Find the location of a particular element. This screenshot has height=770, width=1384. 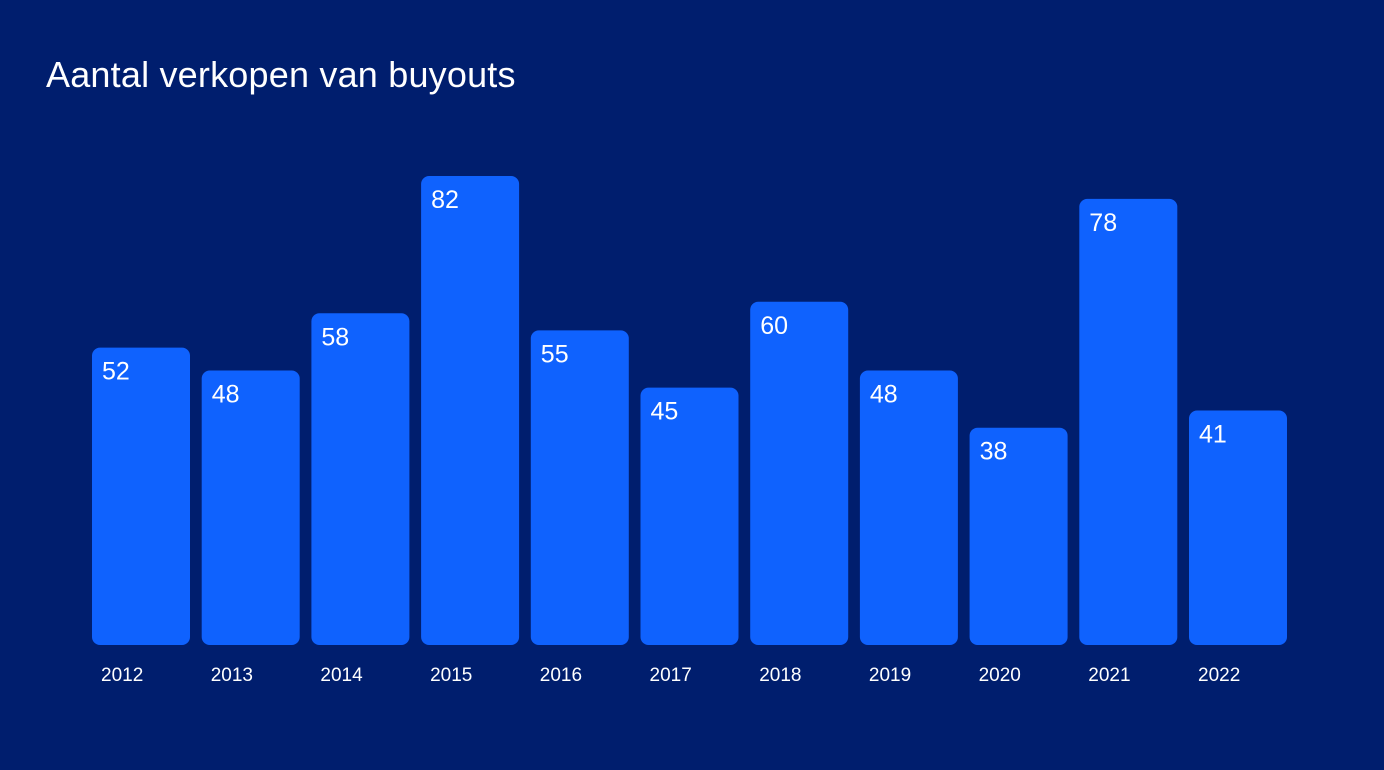

x-tick-label: 2018 is located at coordinates (780, 675).